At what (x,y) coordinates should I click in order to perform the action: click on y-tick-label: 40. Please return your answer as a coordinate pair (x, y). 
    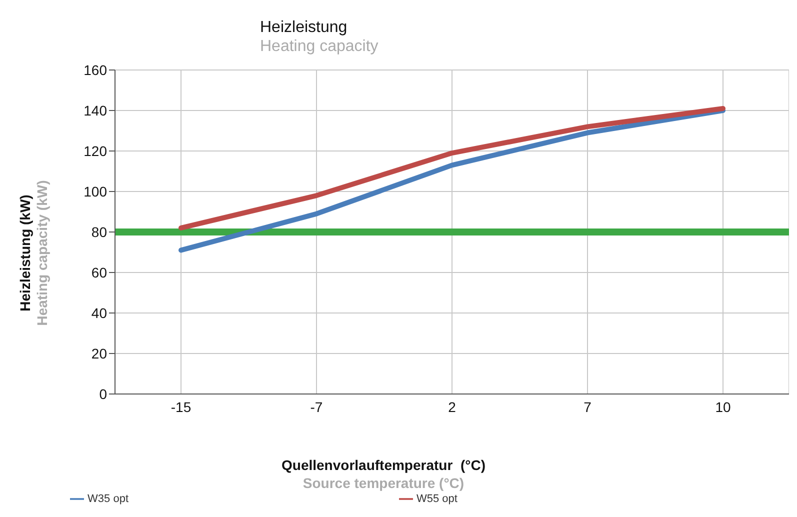
    Looking at the image, I should click on (99, 312).